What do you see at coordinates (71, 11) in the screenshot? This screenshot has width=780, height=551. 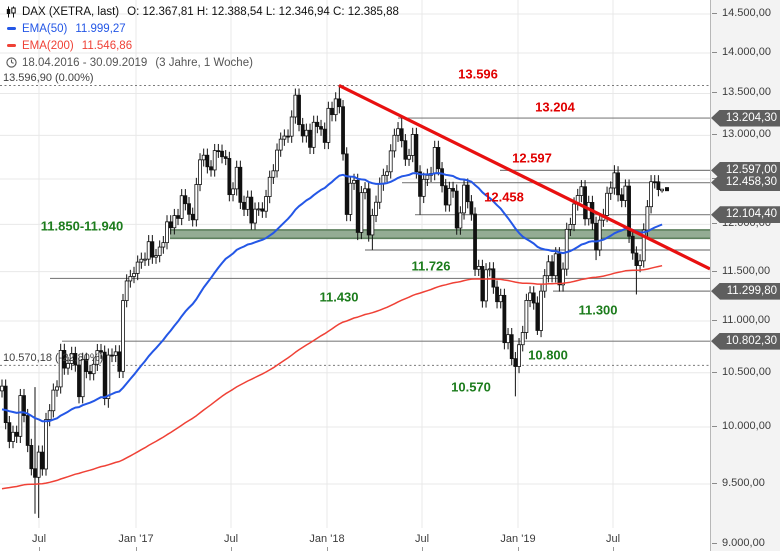 I see `instrument-name: DAX (XETRA, last)` at bounding box center [71, 11].